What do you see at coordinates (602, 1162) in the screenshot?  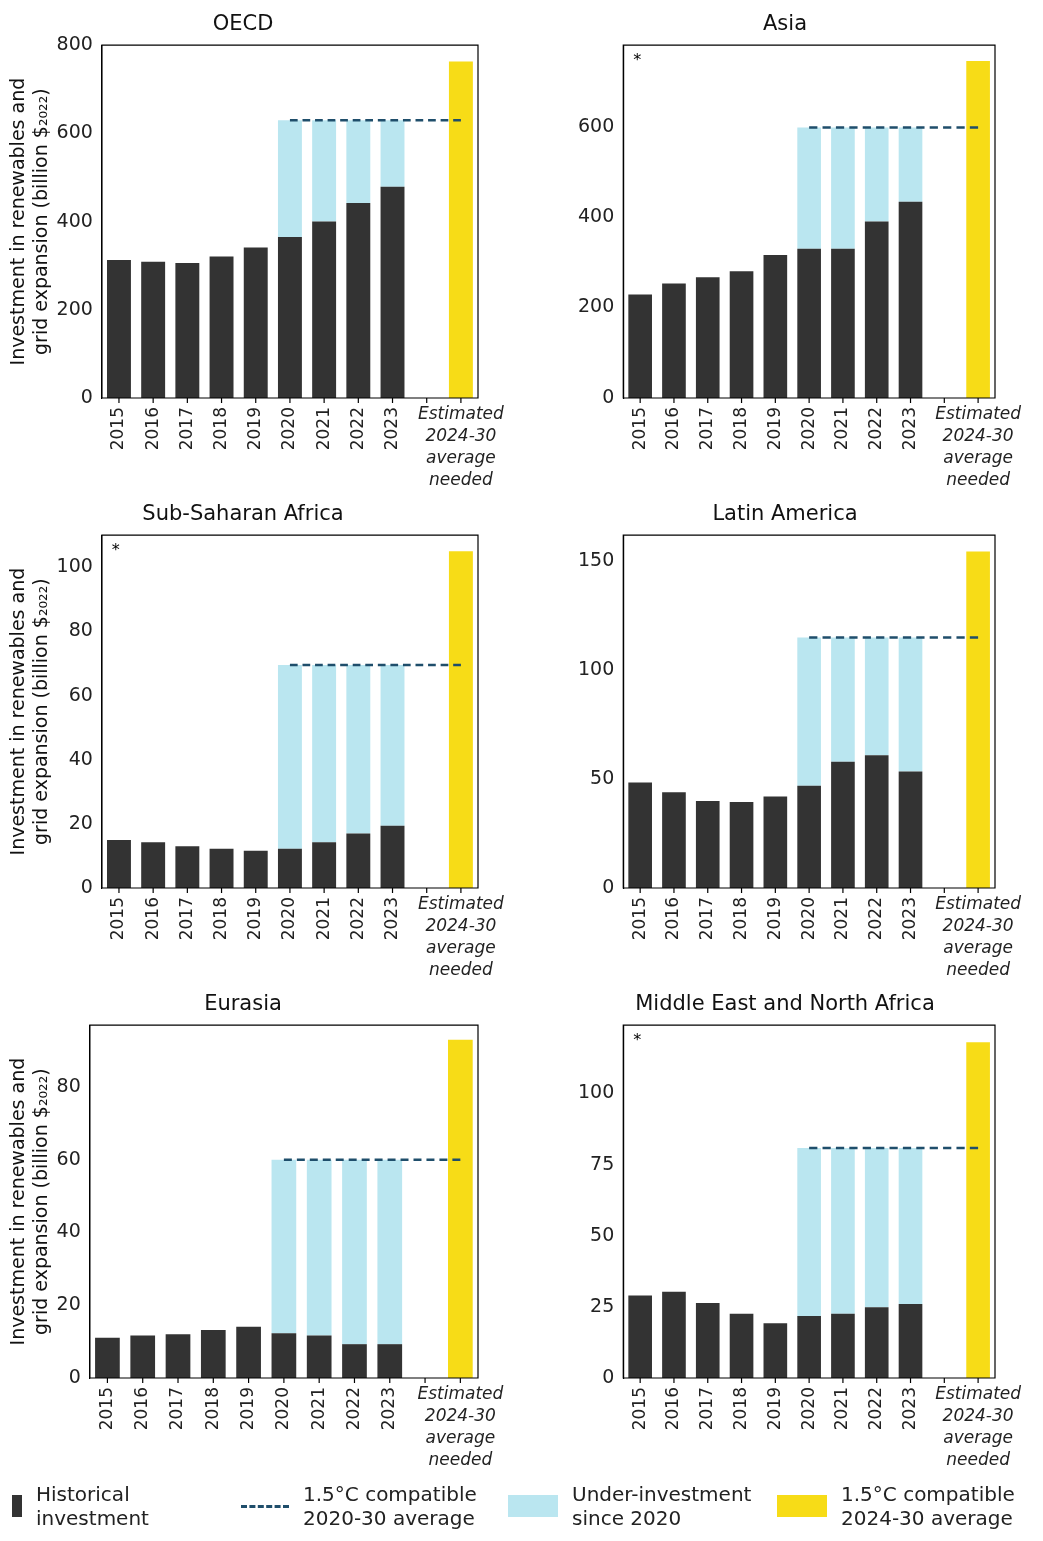 I see `y-tick-label: 75` at bounding box center [602, 1162].